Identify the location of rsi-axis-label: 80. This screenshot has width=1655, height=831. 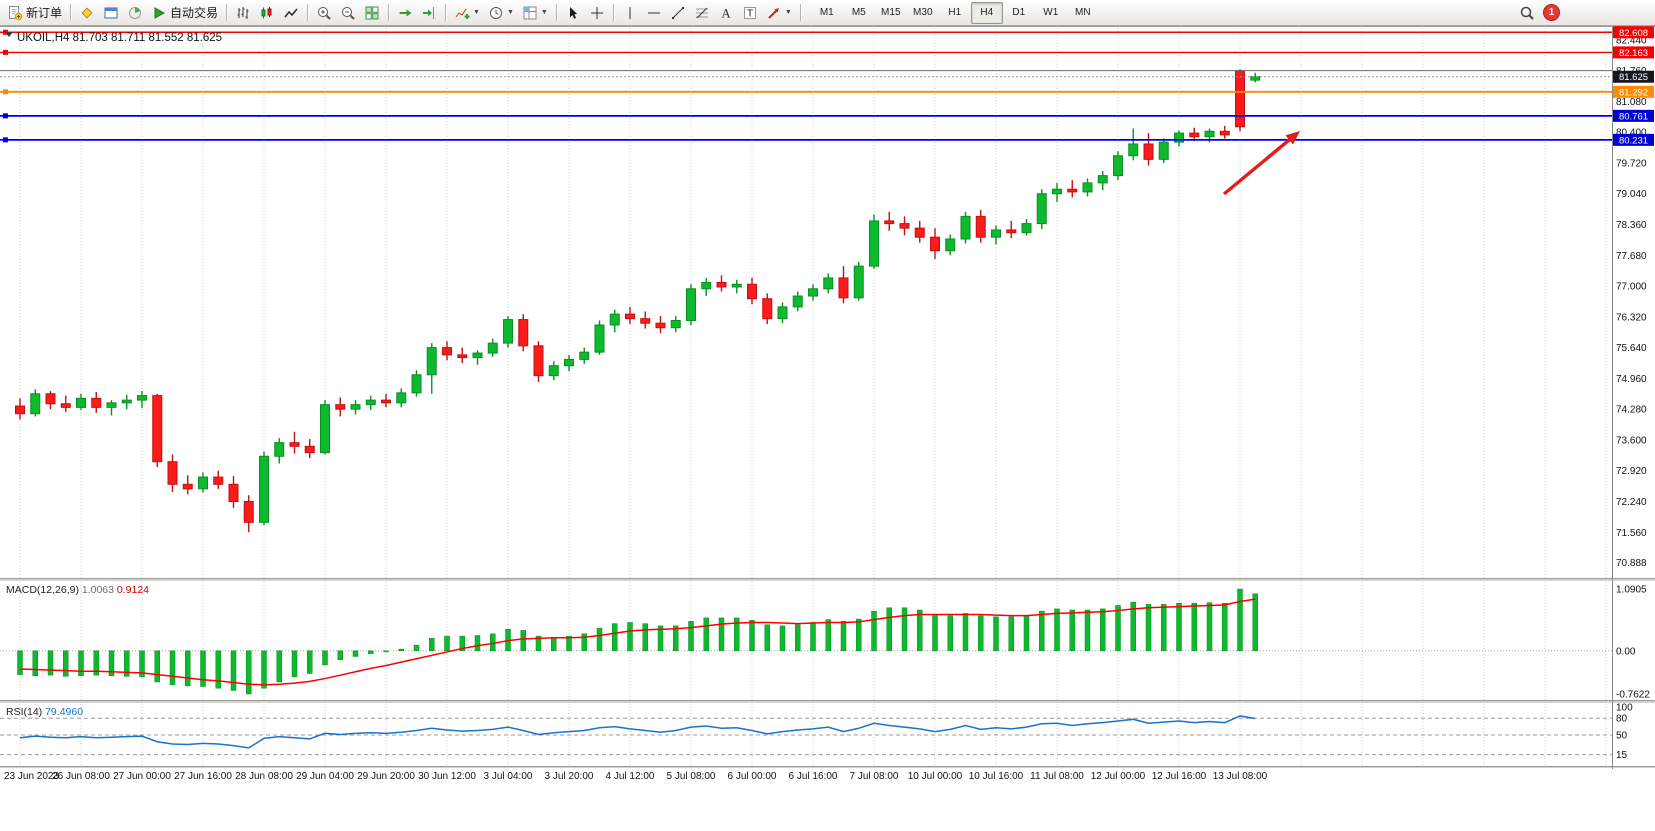
(1622, 719).